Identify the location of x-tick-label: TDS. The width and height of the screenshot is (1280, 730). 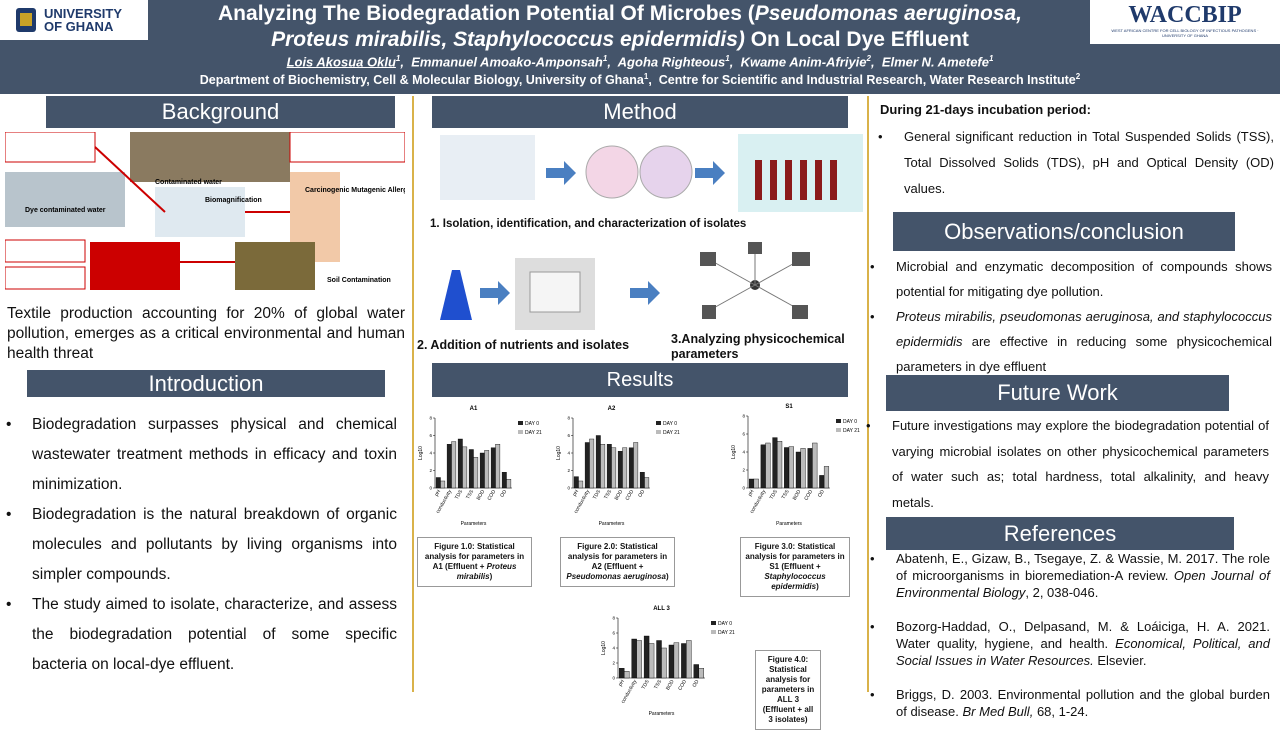
(774, 494).